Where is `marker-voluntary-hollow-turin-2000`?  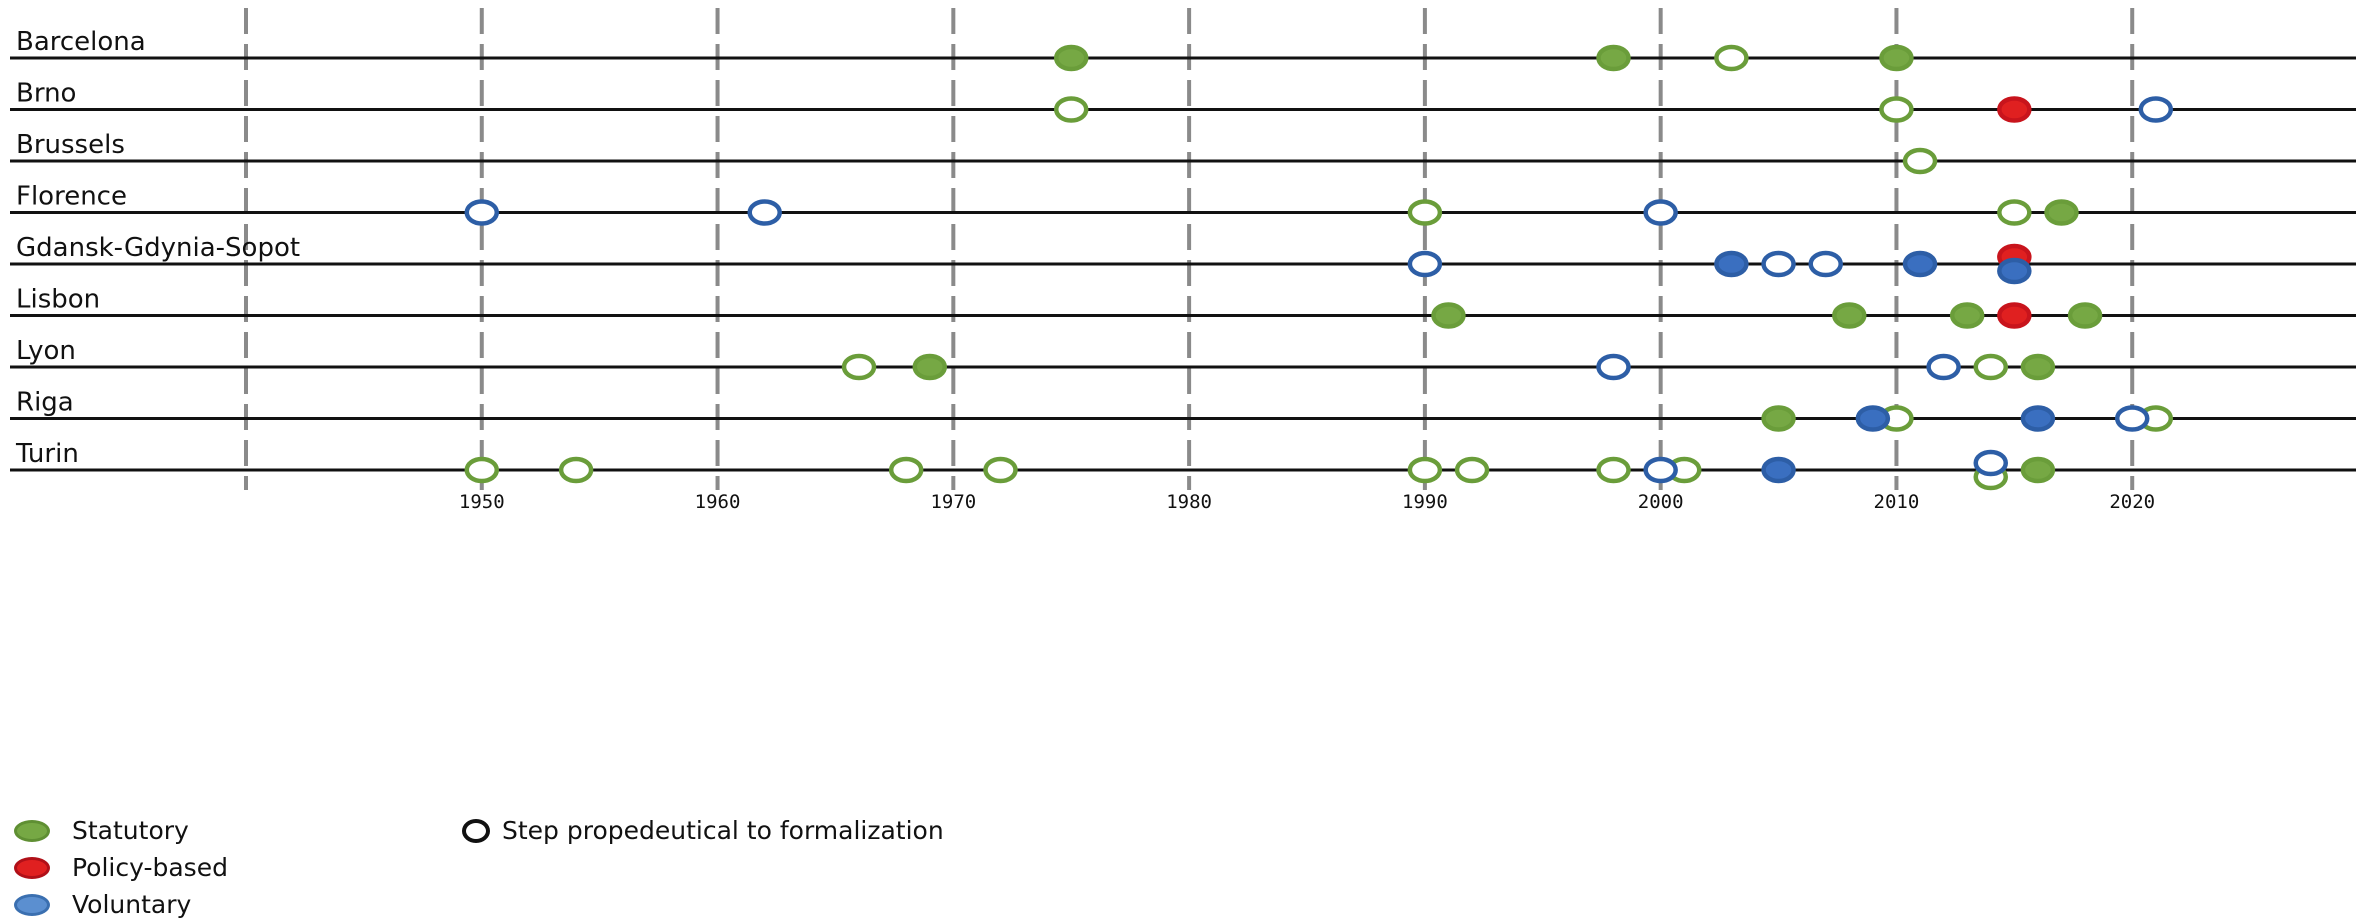
marker-voluntary-hollow-turin-2000 is located at coordinates (1660, 470).